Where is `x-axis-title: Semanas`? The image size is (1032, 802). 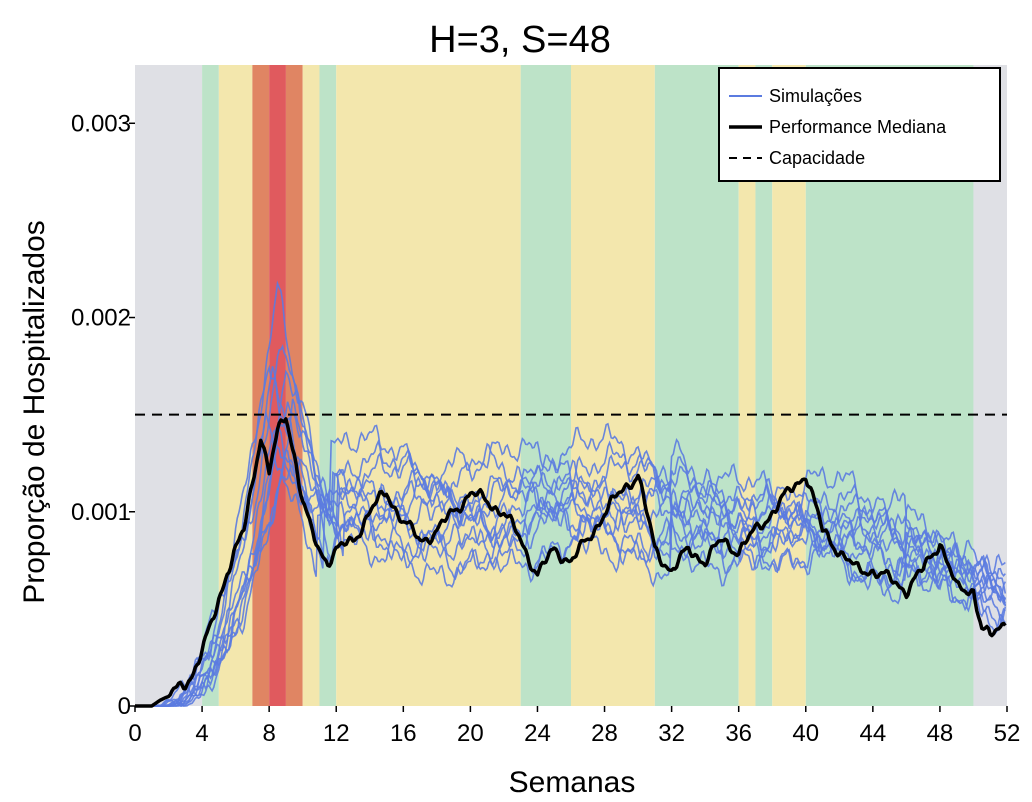 x-axis-title: Semanas is located at coordinates (572, 782).